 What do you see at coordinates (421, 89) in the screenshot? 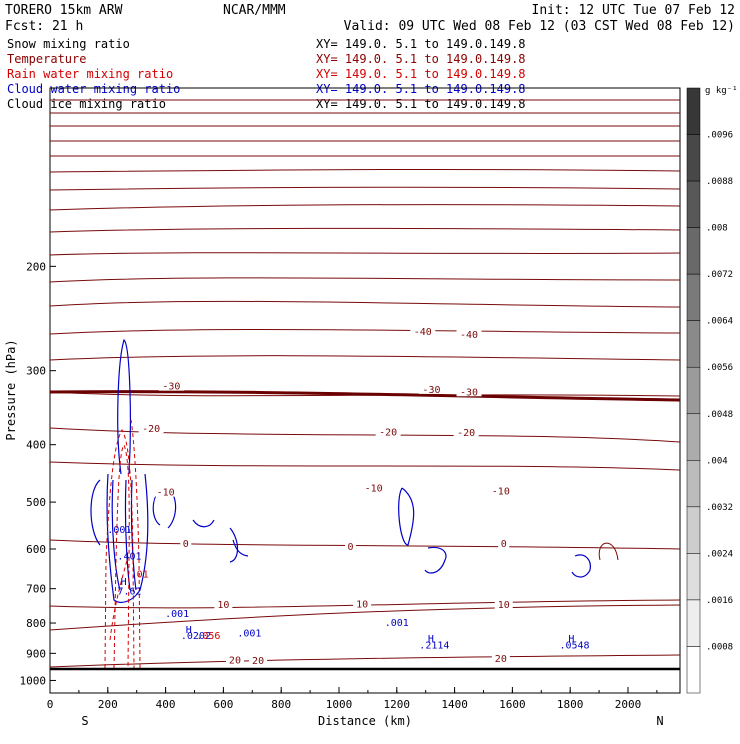
I see `legend-cloud-water-xy: XY= 149.0. 5.1 to 149.0.149.8` at bounding box center [421, 89].